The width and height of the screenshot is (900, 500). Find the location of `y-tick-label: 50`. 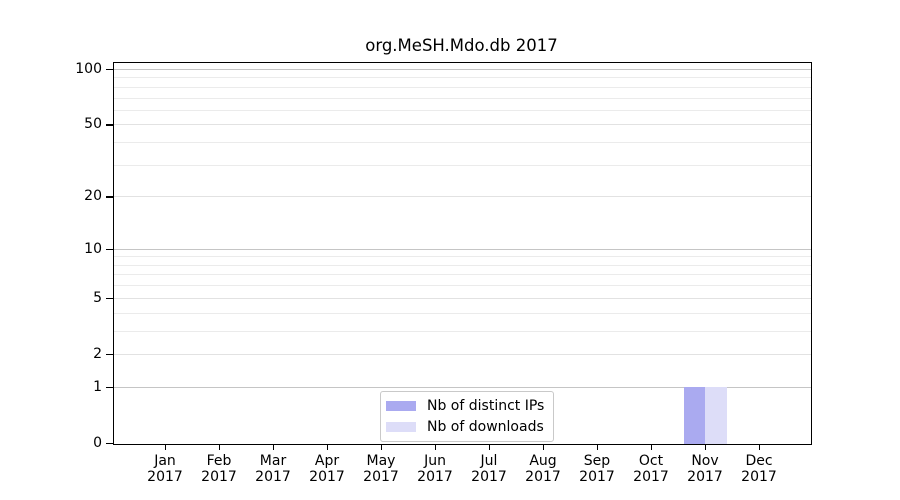

y-tick-label: 50 is located at coordinates (93, 124).